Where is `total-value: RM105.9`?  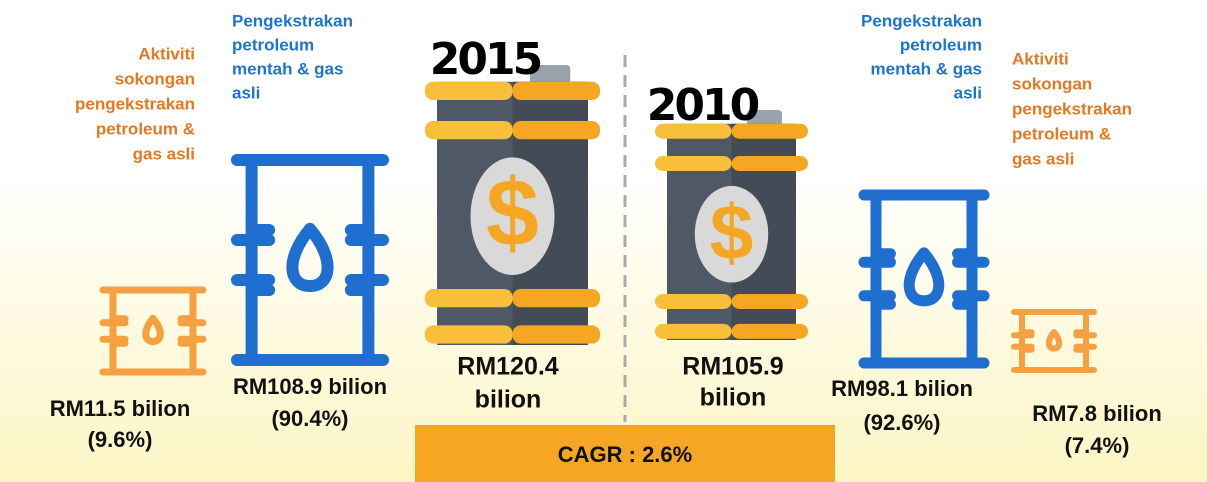 total-value: RM105.9 is located at coordinates (732, 367).